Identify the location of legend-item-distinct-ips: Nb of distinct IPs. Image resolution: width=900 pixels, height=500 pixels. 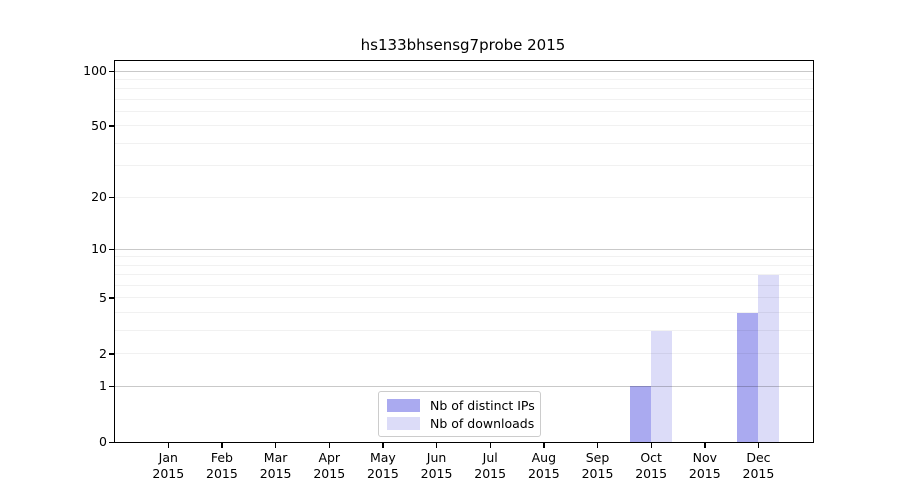
(461, 405).